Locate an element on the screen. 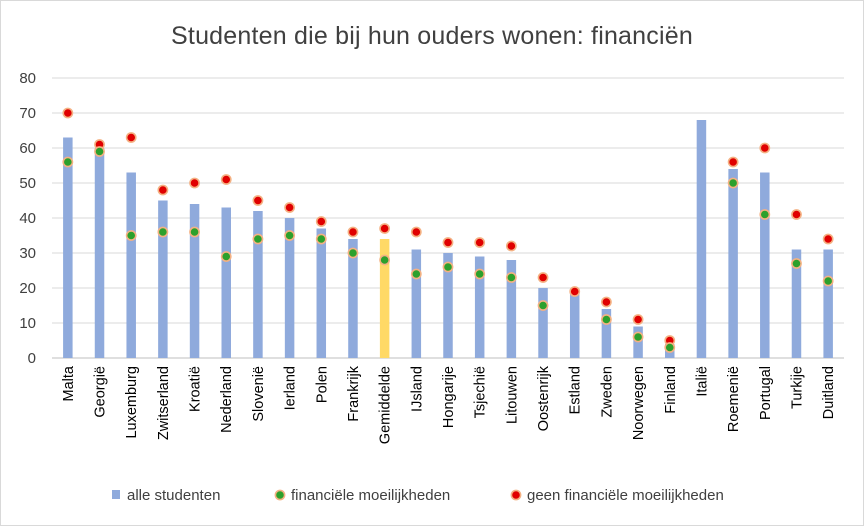 The image size is (864, 526). category-label: Malta is located at coordinates (69, 383).